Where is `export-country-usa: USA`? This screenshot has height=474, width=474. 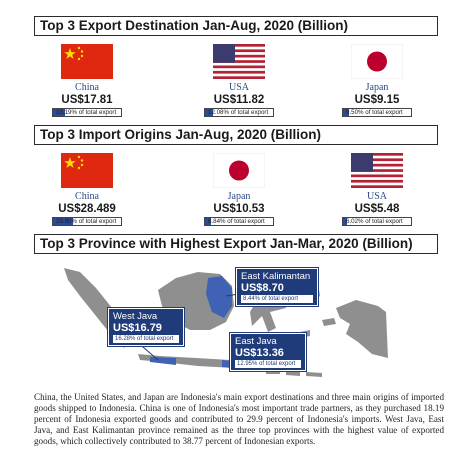
export-country-usa: USA is located at coordinates (238, 87).